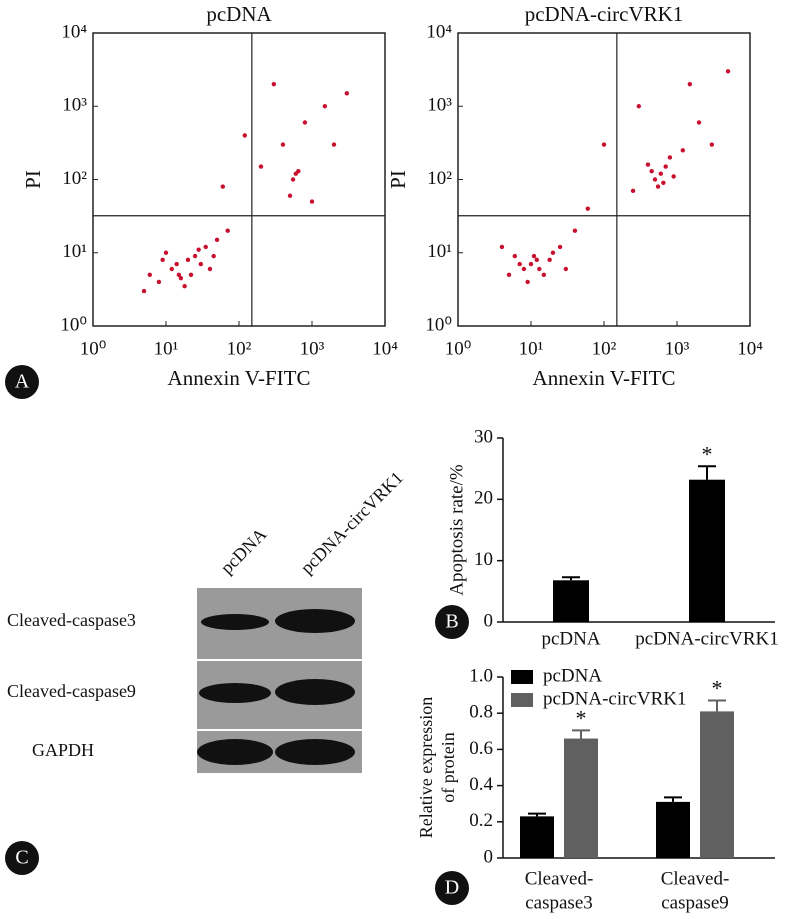  Describe the element at coordinates (489, 856) in the screenshot. I see `y-tick-label: 0` at that location.